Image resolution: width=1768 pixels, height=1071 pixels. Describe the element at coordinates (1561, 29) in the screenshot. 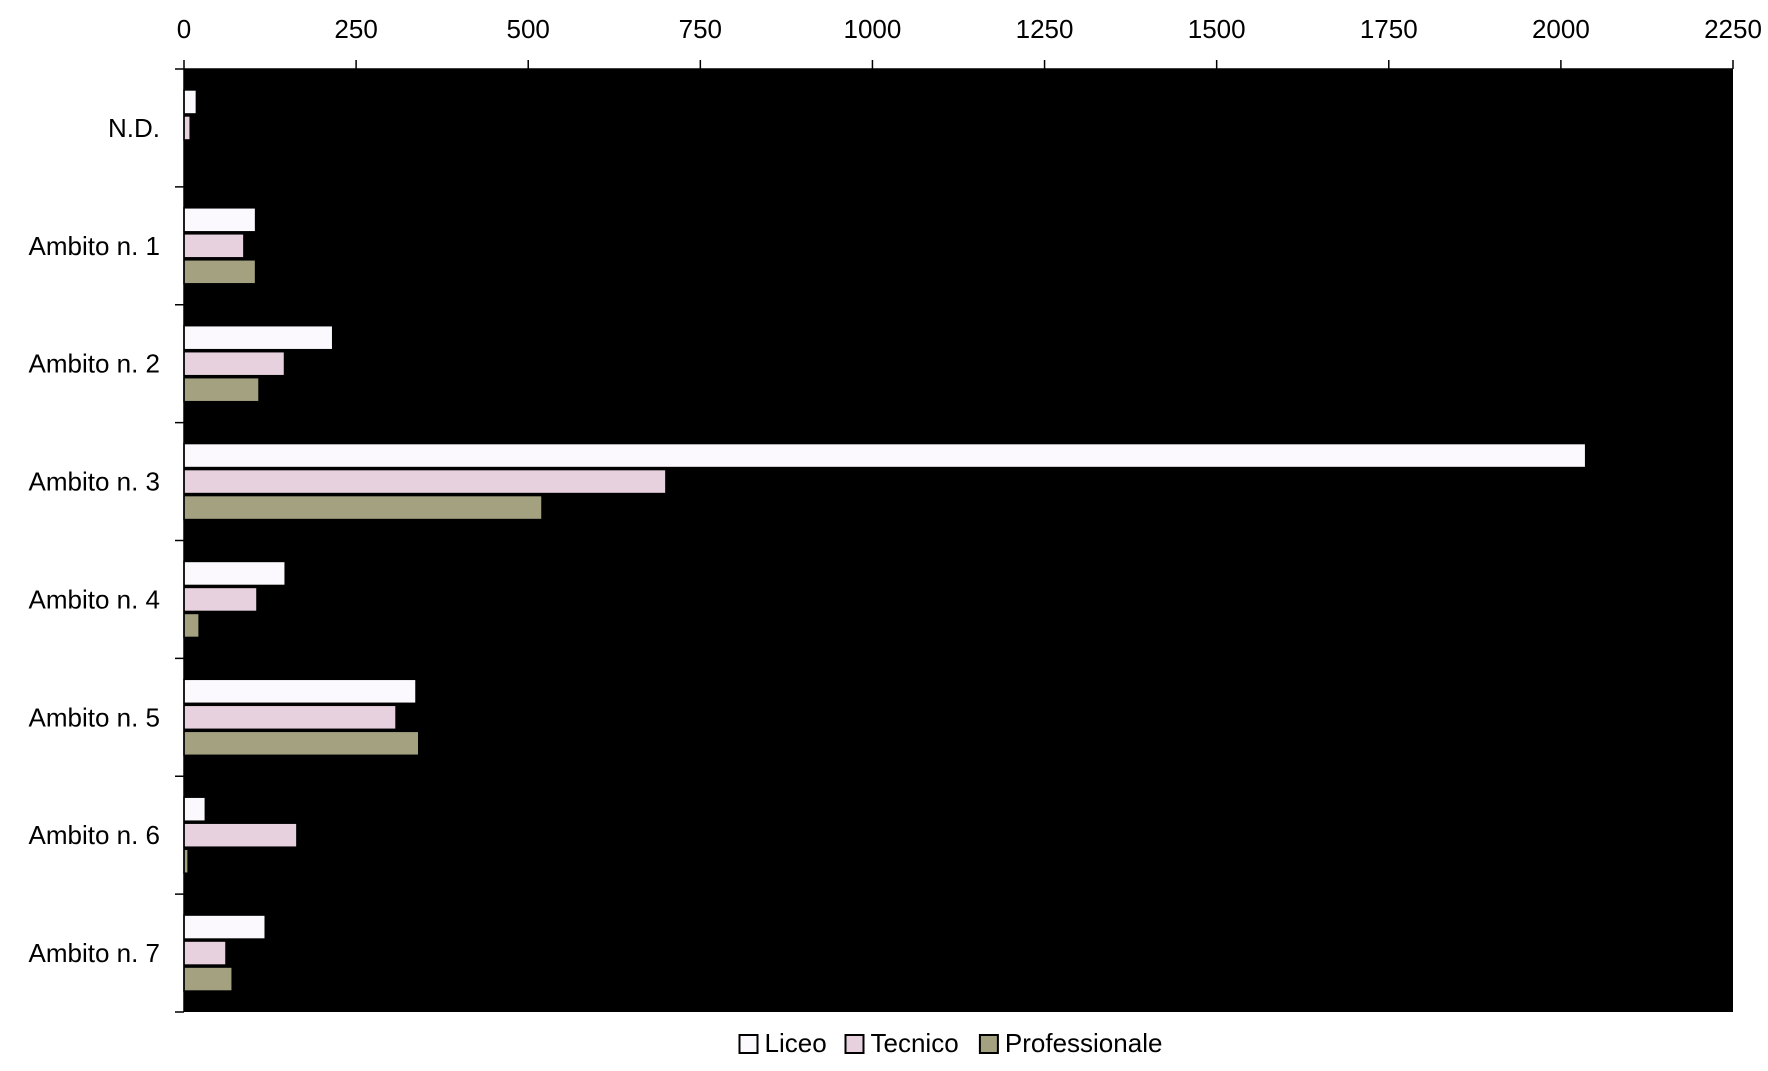

I see `x-tick-label: 2000` at that location.